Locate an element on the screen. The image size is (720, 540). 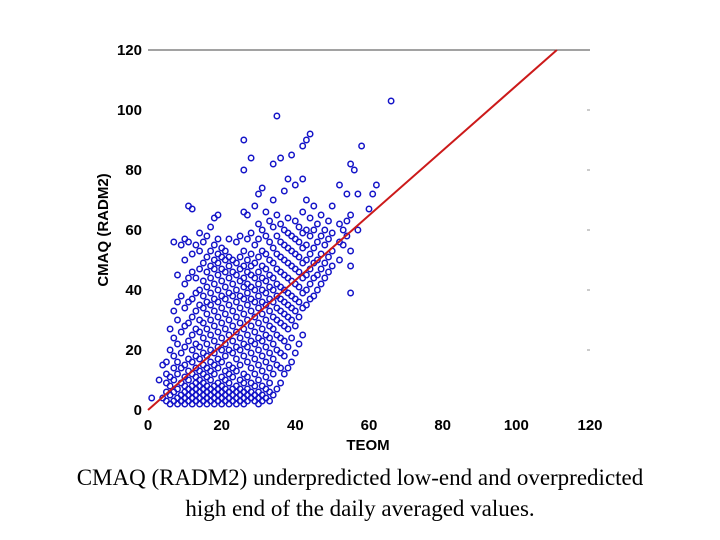
y-tick-label: 100 is located at coordinates (129, 110).